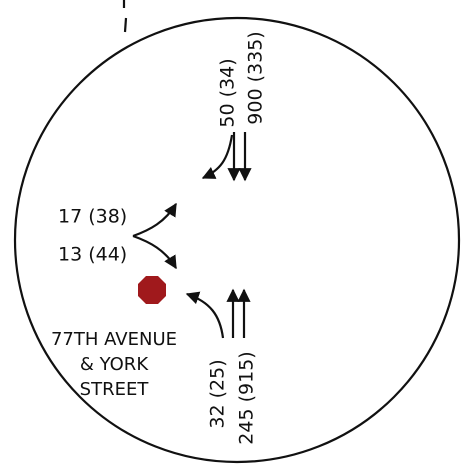 The width and height of the screenshot is (470, 466). What do you see at coordinates (114, 364) in the screenshot?
I see `intersection-name: & YORK` at bounding box center [114, 364].